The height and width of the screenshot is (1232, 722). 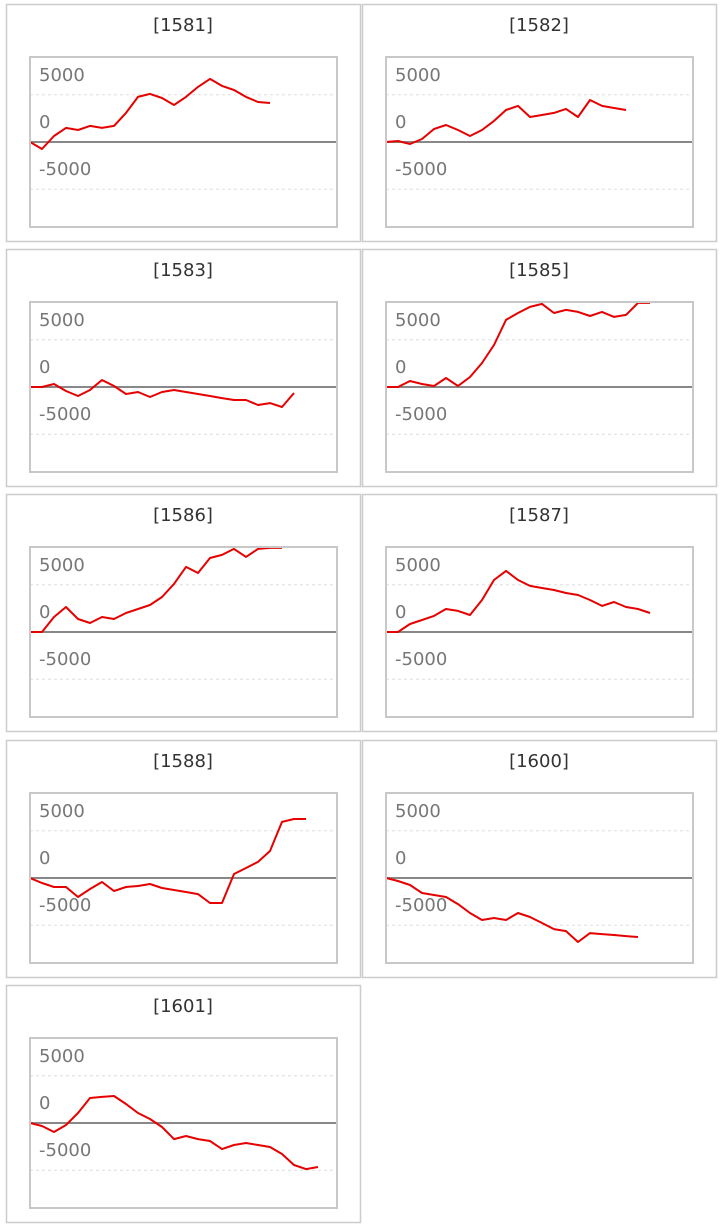 What do you see at coordinates (183, 25) in the screenshot?
I see `chart-title: [1581]` at bounding box center [183, 25].